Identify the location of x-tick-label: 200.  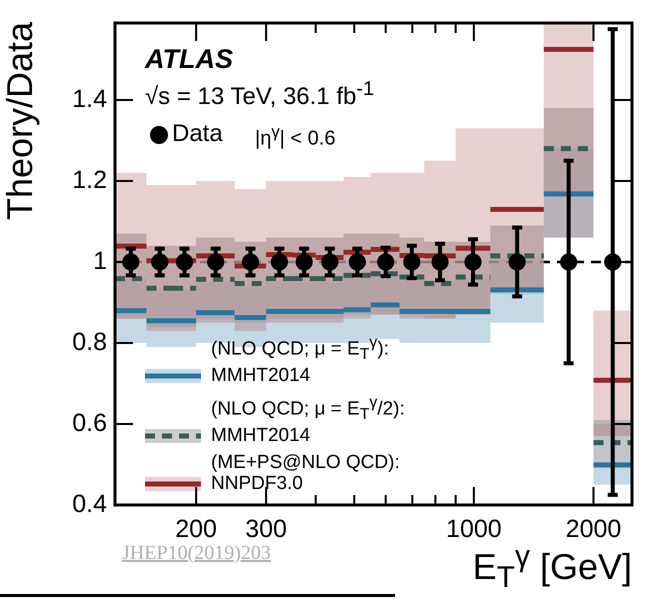
(196, 528).